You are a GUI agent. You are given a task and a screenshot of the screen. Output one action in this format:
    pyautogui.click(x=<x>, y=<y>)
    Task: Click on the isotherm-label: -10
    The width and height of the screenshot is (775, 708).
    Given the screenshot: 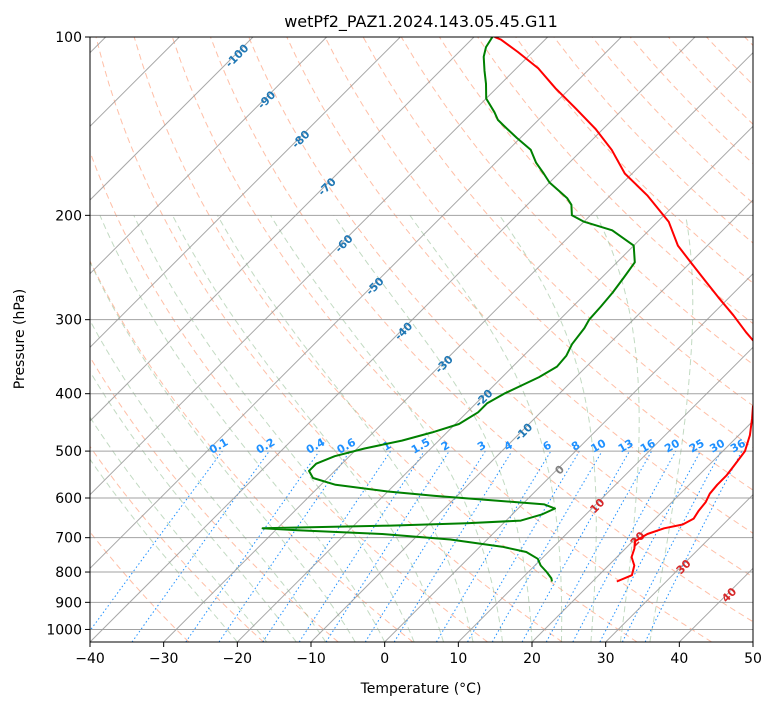 What is the action you would take?
    pyautogui.click(x=523, y=431)
    